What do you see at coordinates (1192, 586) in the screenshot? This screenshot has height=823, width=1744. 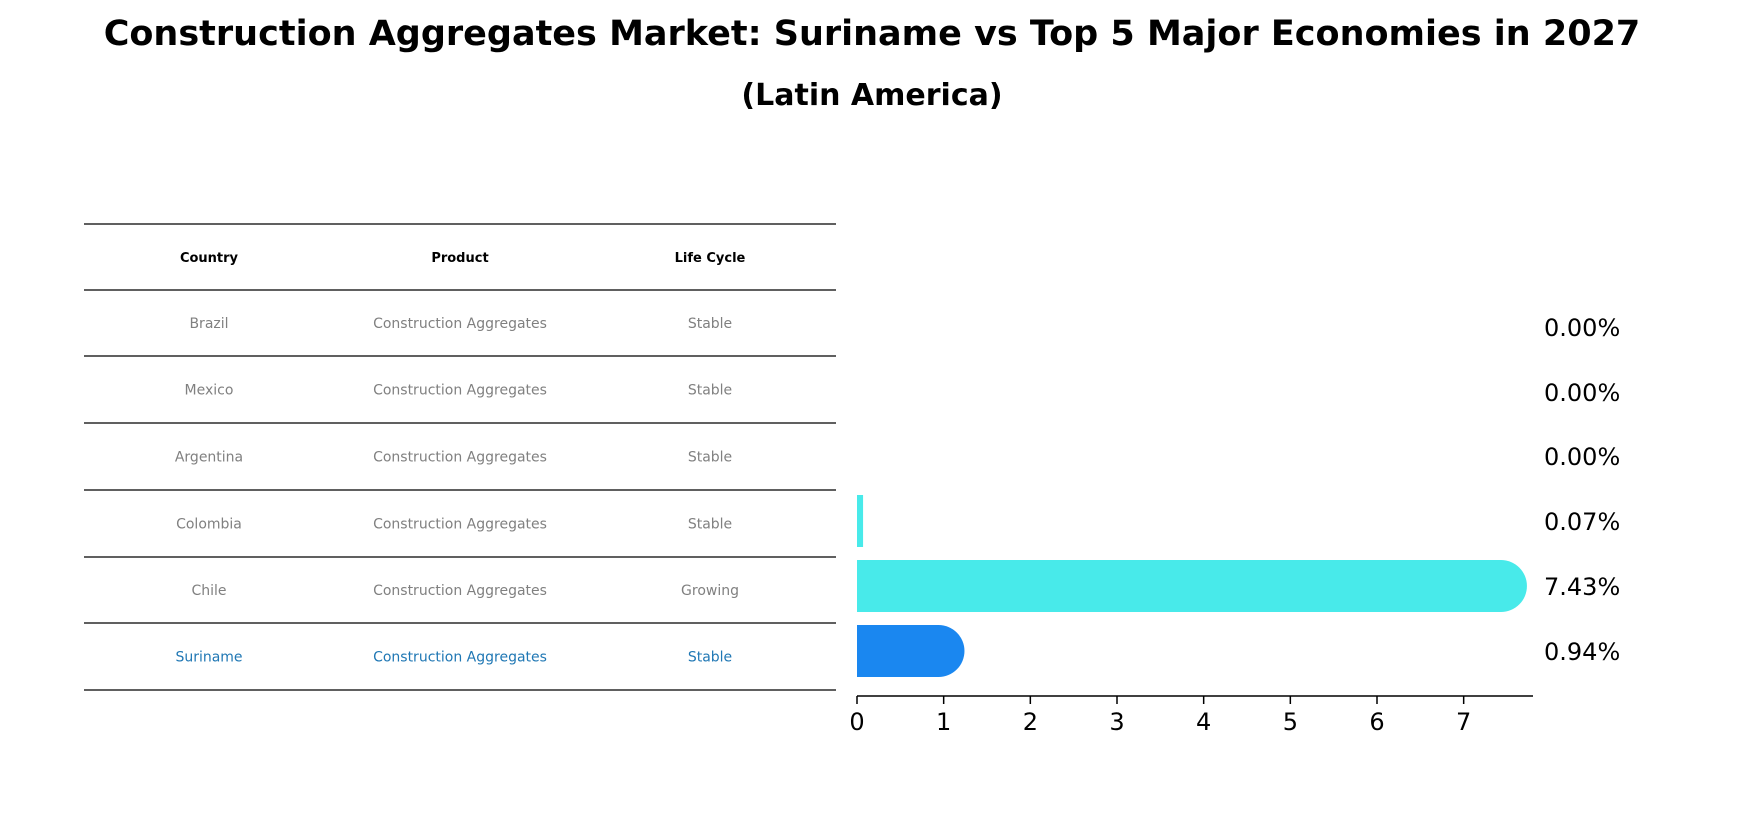 I see `bar-chile` at bounding box center [1192, 586].